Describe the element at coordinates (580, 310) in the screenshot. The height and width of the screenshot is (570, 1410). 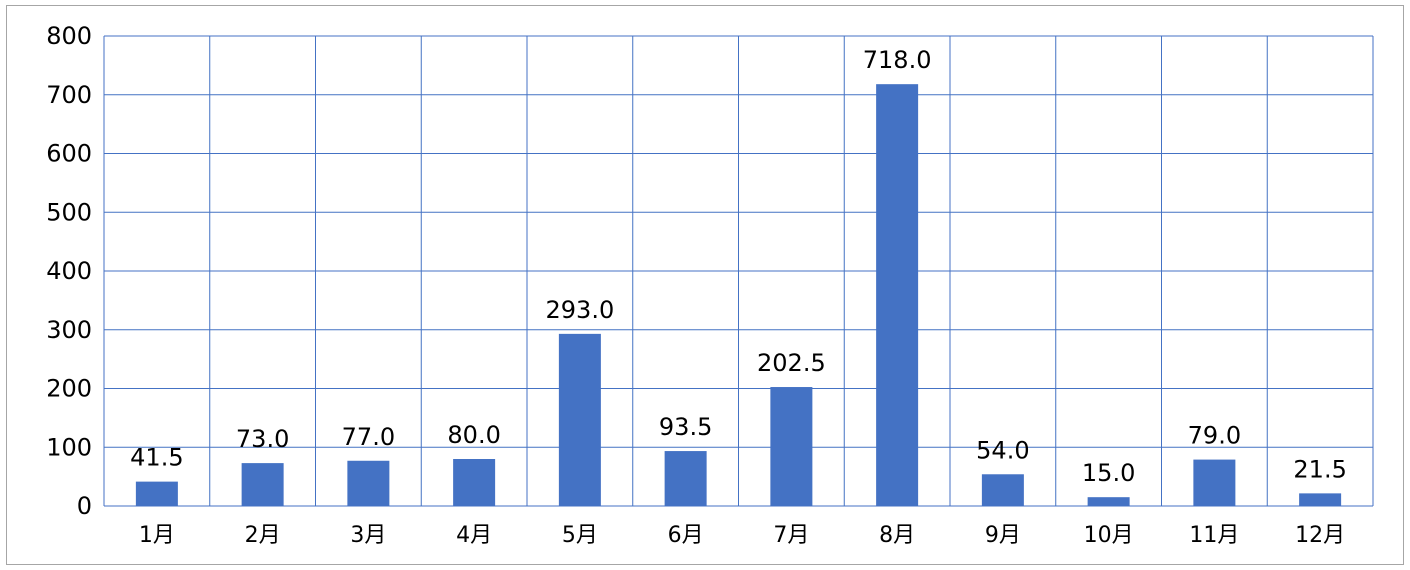
I see `data-label: 293.0` at that location.